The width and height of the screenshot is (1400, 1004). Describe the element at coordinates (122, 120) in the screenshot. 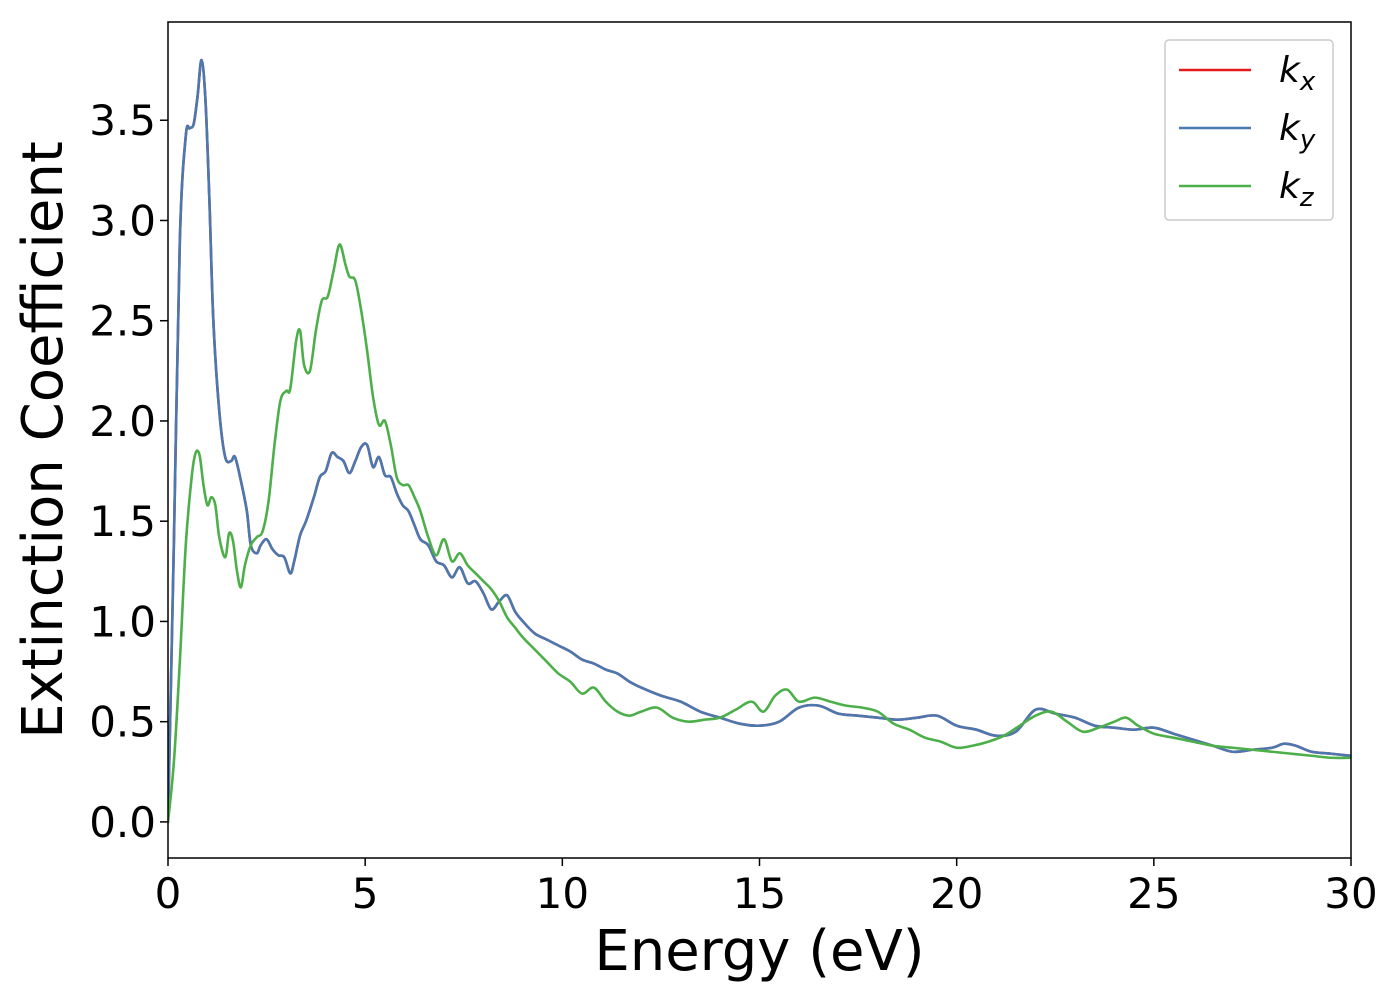

I see `y-tick-label: 3.5` at that location.